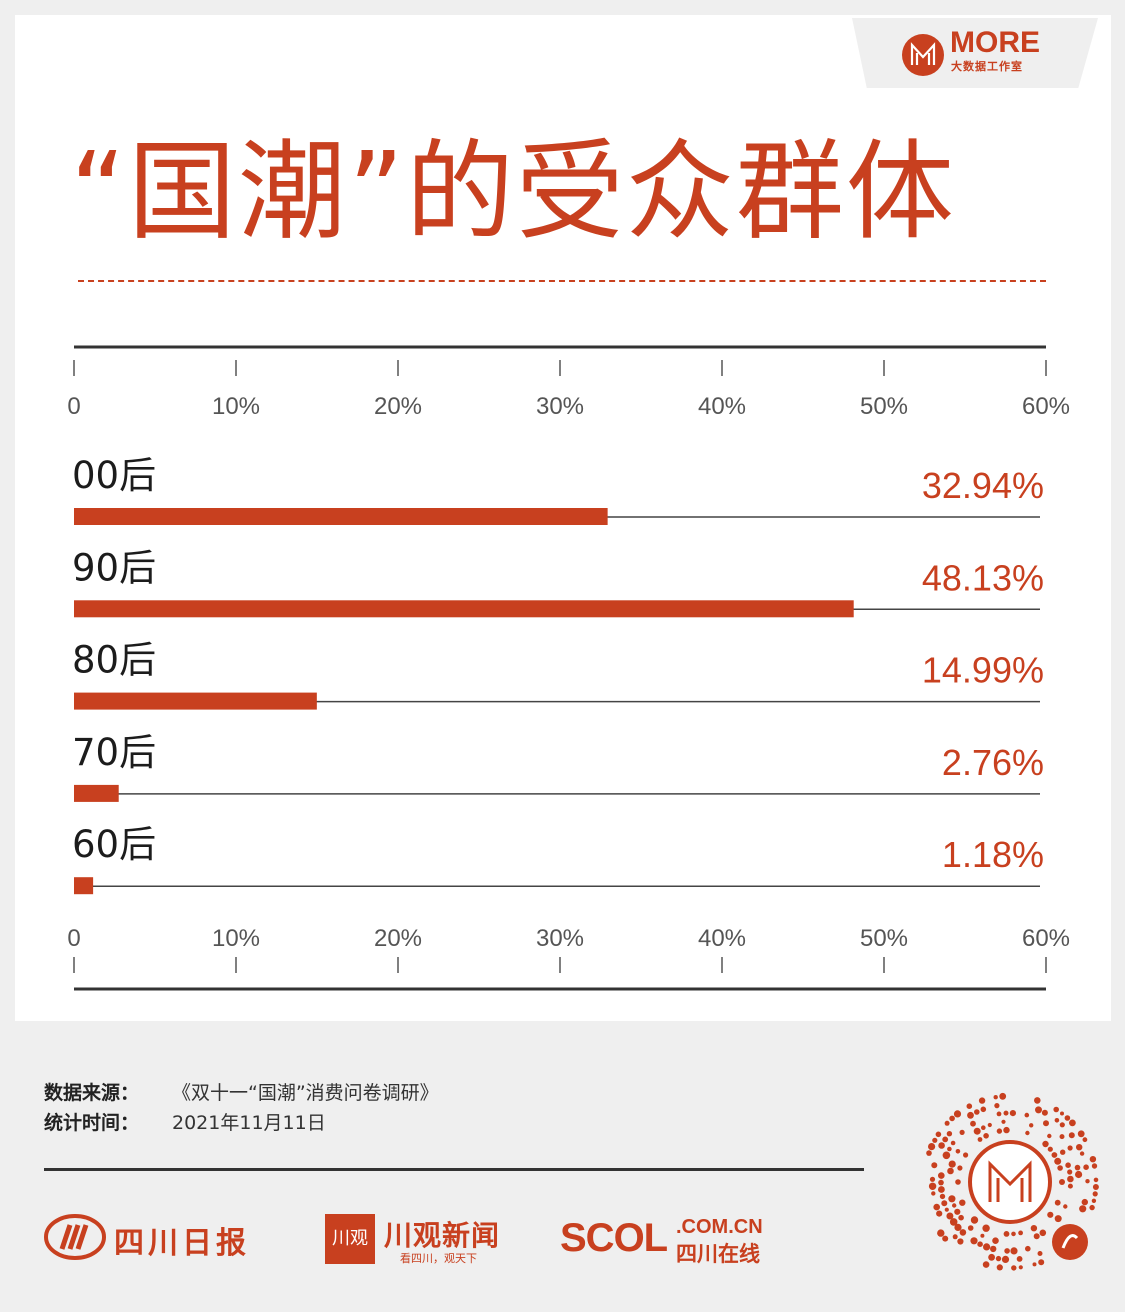 This screenshot has height=1312, width=1125. Describe the element at coordinates (114, 660) in the screenshot. I see `category-label: 80后` at that location.